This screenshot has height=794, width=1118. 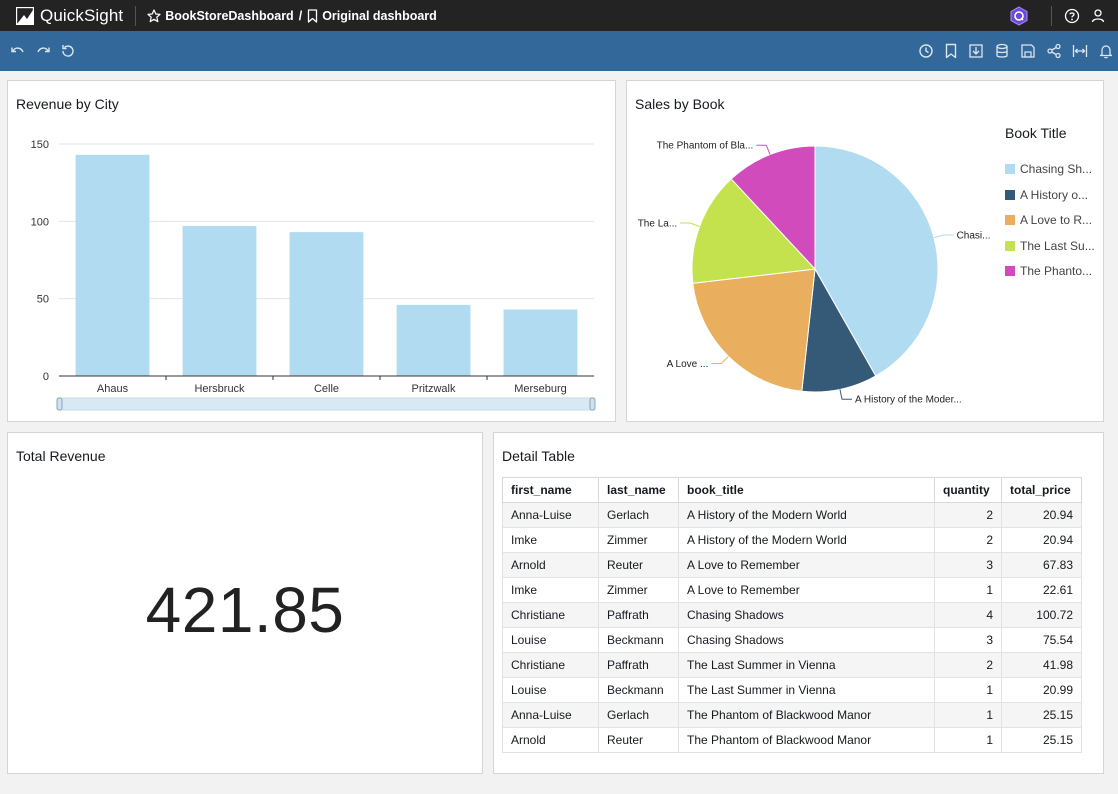 What do you see at coordinates (43, 51) in the screenshot?
I see `redo-icon` at bounding box center [43, 51].